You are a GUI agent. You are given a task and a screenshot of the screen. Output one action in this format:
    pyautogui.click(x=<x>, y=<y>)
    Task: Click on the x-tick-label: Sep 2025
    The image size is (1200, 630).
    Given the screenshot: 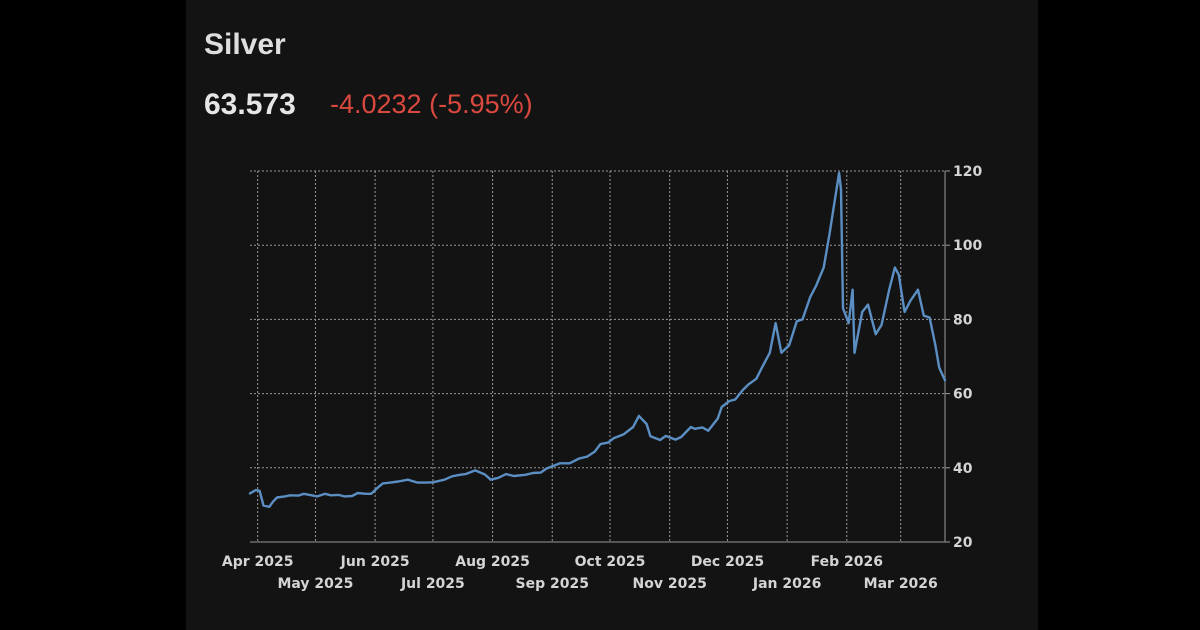 What is the action you would take?
    pyautogui.click(x=552, y=584)
    